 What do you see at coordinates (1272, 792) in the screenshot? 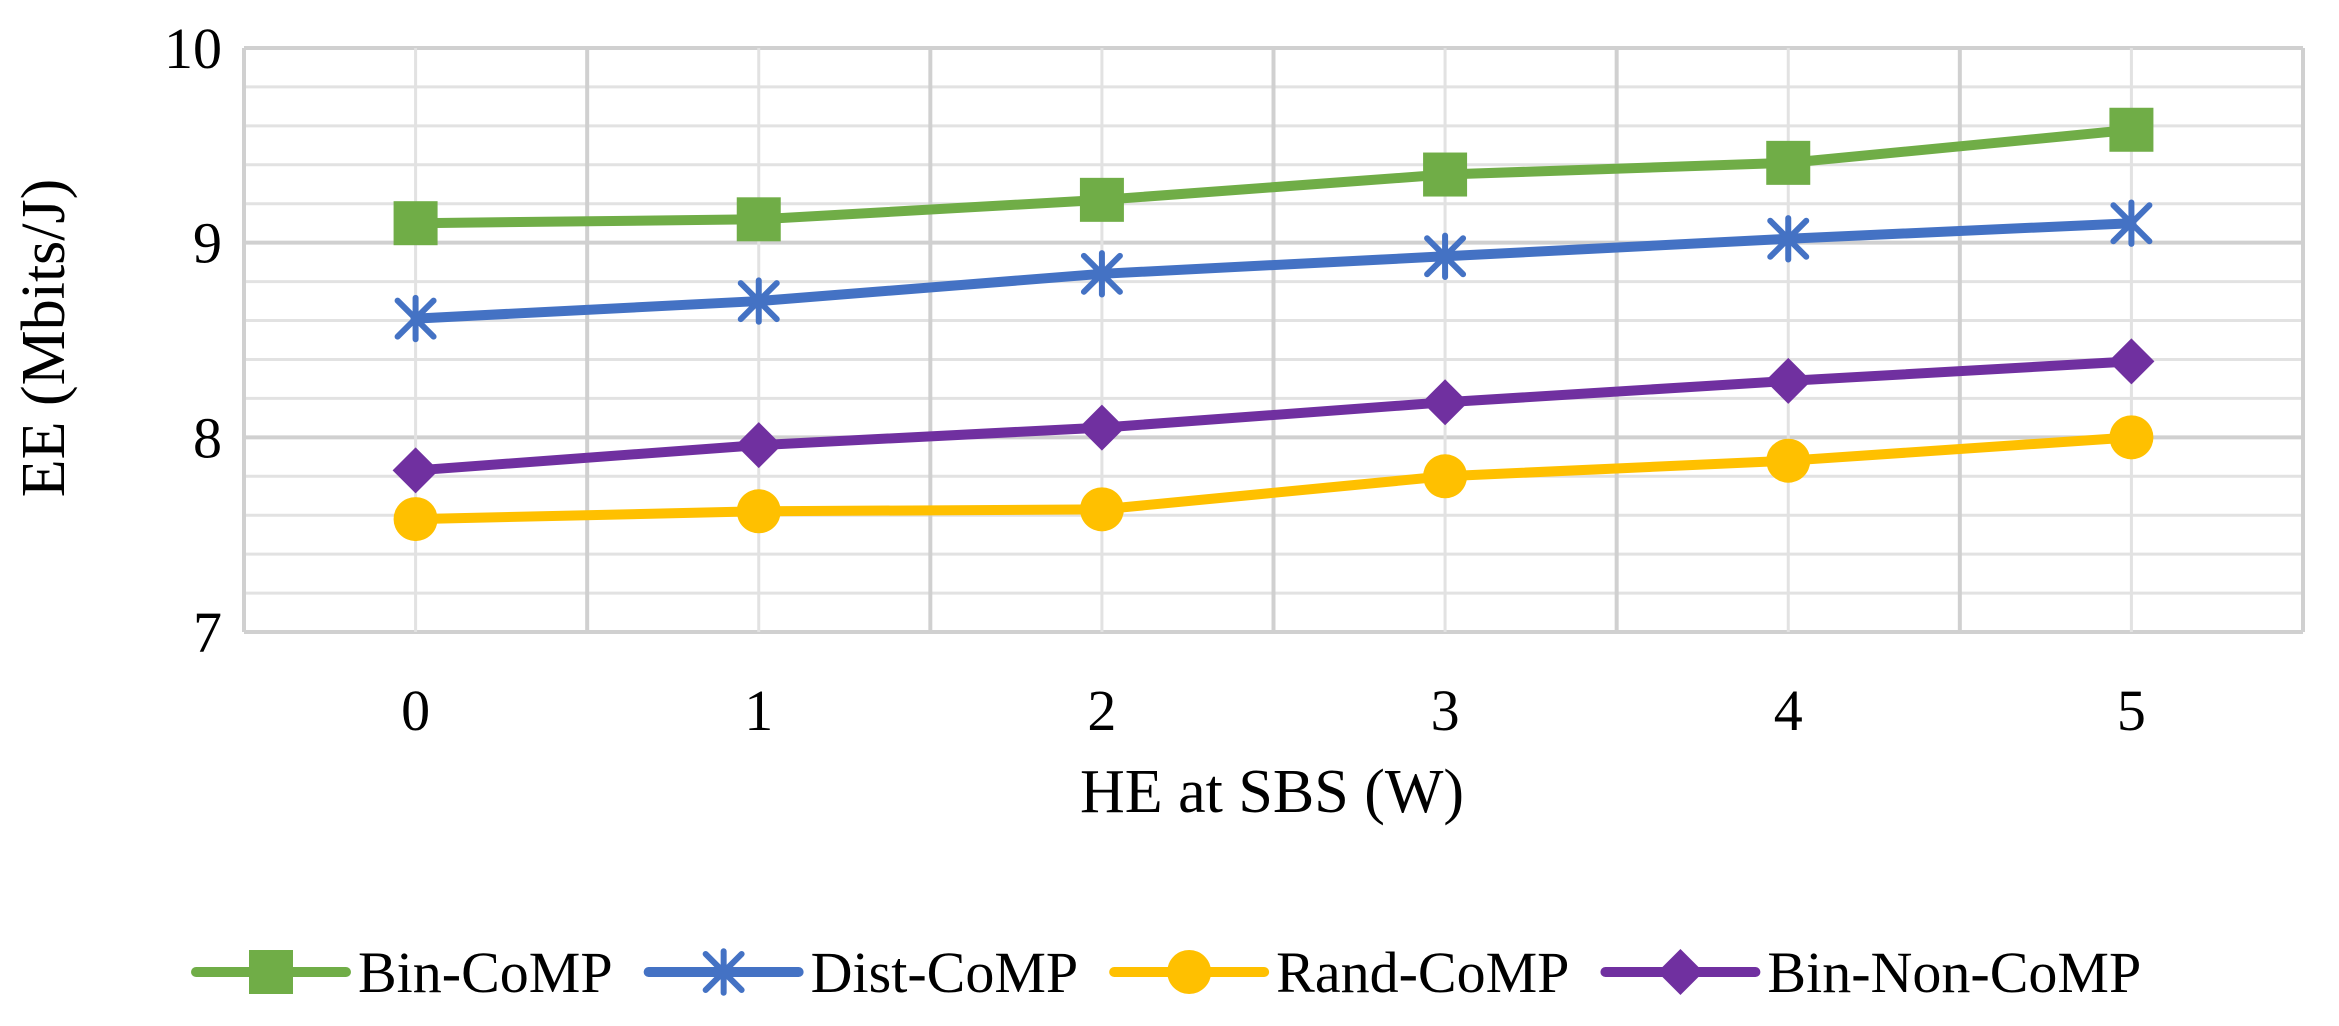
I see `x-axis-label: HE at SBS (W)` at bounding box center [1272, 792].